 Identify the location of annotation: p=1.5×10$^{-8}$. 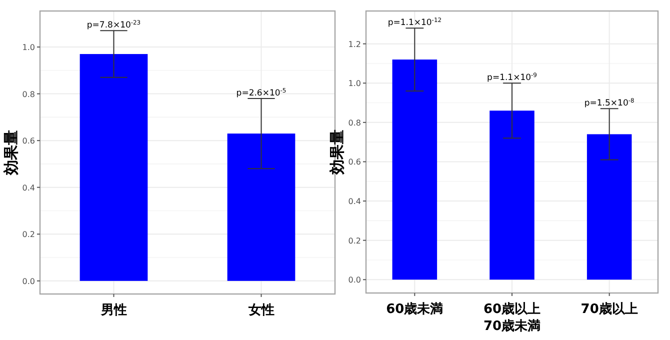
(609, 103).